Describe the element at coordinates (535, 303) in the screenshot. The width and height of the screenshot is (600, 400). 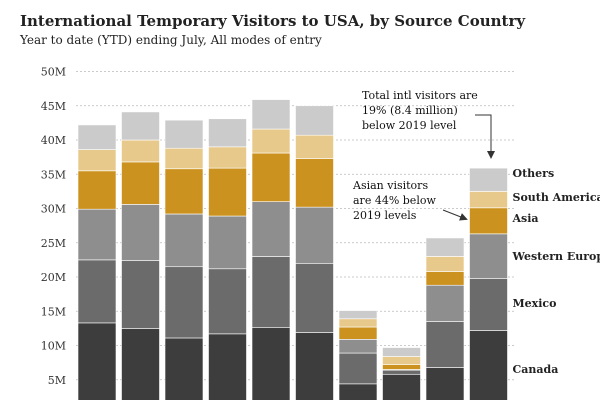
I see `legend-label: Mexico` at that location.